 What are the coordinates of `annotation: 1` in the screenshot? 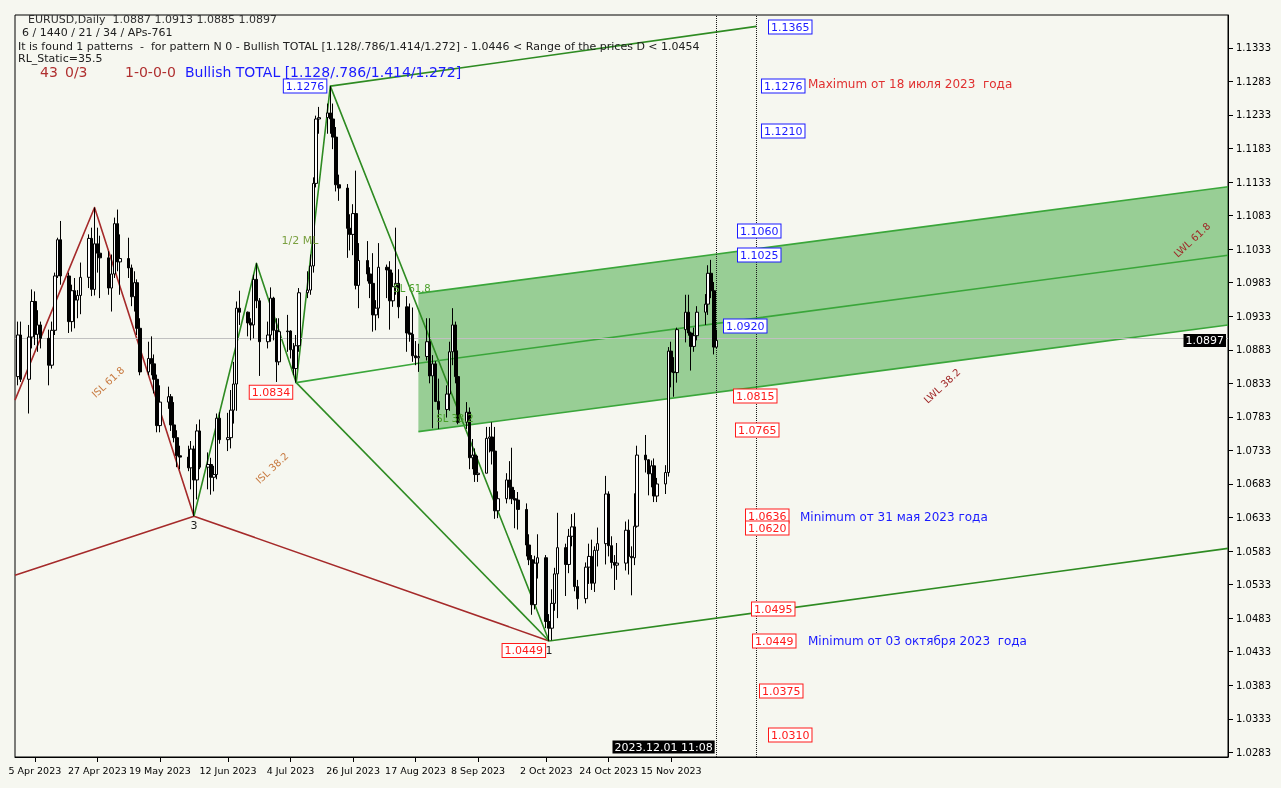 It's located at (549, 650).